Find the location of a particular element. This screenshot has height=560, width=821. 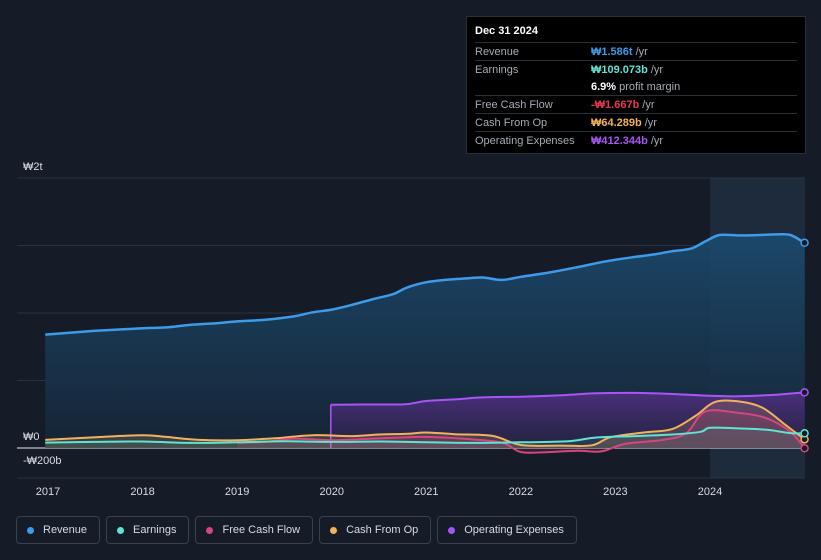

series-endpoints is located at coordinates (804, 345).